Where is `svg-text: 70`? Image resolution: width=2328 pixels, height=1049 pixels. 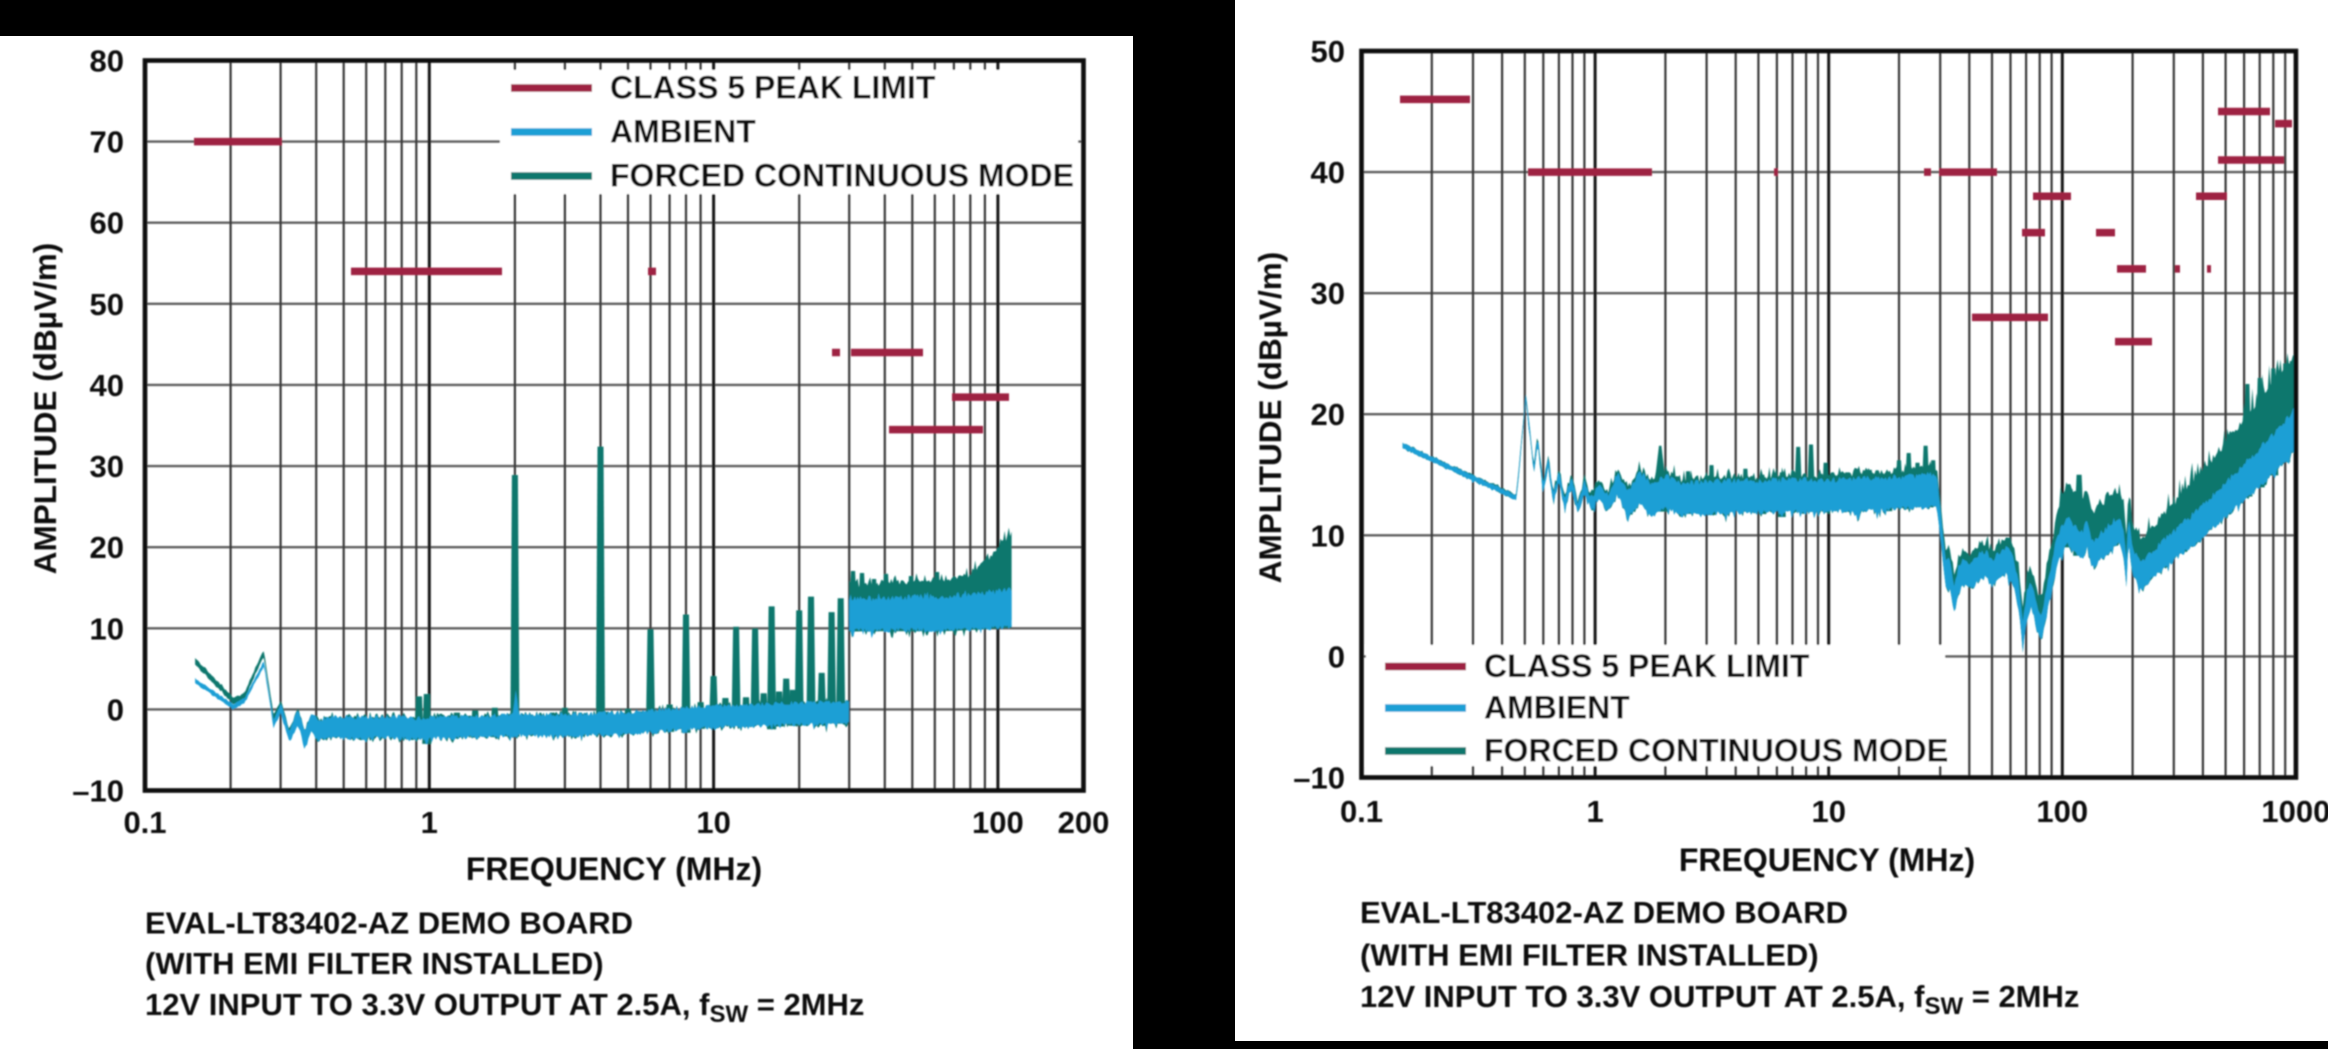
svg-text: 70 is located at coordinates (107, 142).